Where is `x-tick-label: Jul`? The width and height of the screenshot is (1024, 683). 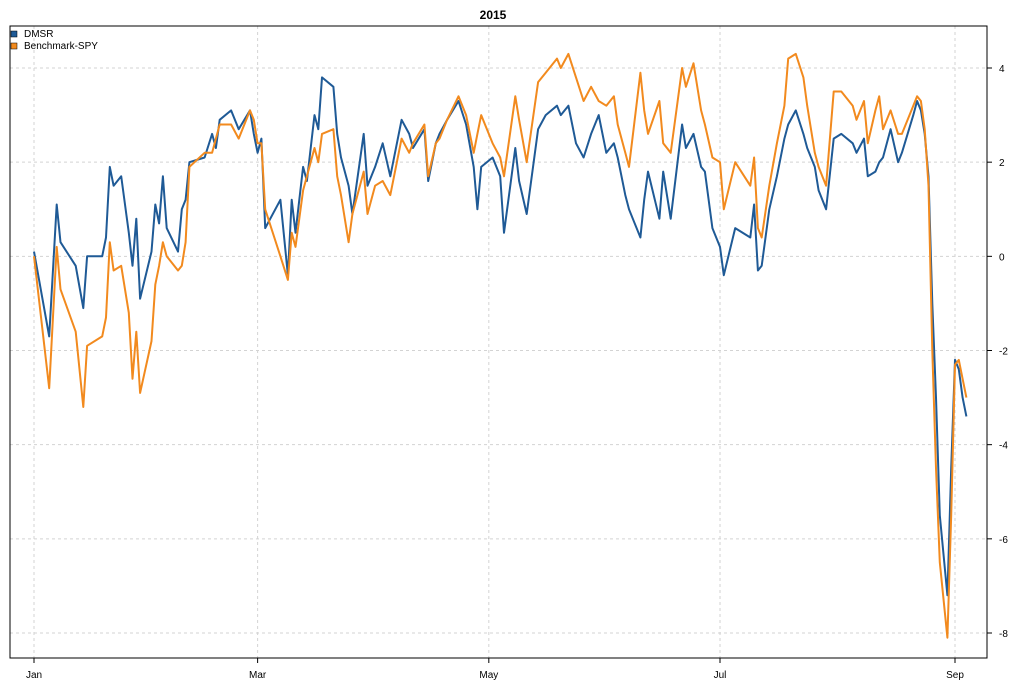 x-tick-label: Jul is located at coordinates (720, 675).